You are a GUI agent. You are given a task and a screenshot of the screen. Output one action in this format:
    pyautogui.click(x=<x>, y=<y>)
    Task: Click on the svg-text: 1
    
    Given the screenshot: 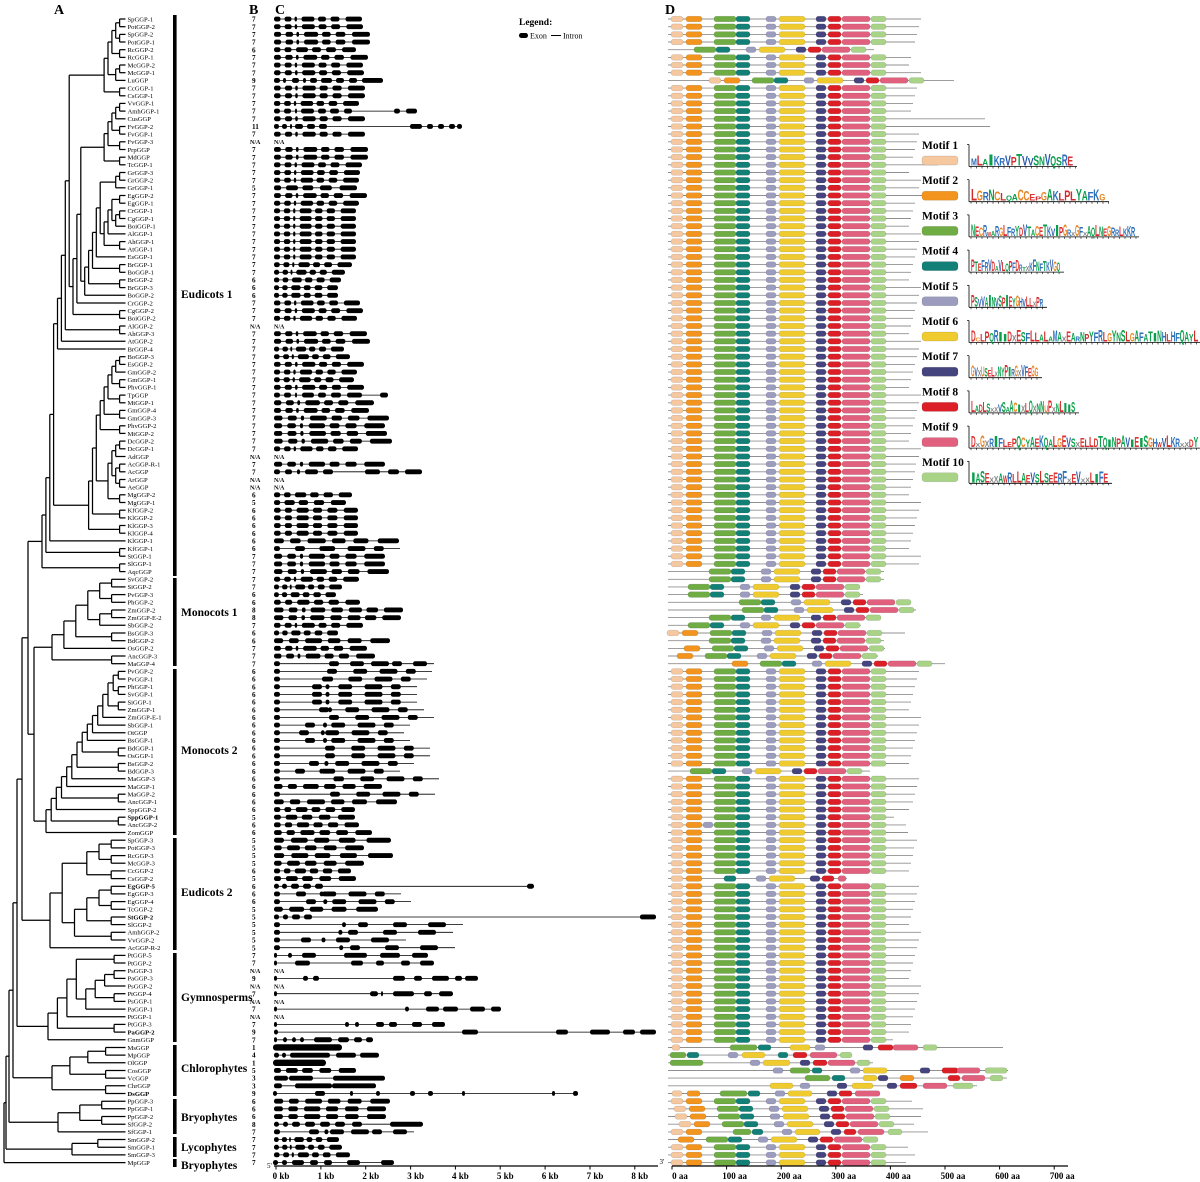 What is the action you would take?
    pyautogui.click(x=254, y=1063)
    